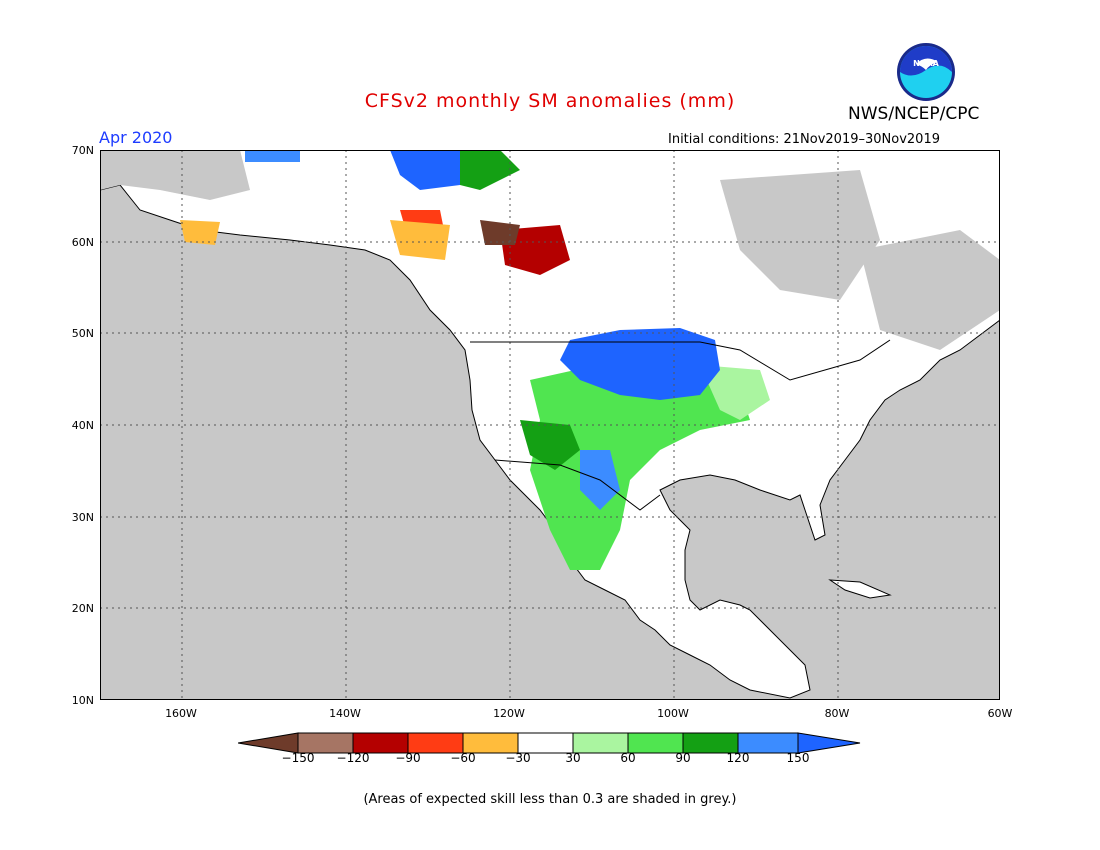  Describe the element at coordinates (1000, 713) in the screenshot. I see `lon-label-60w: 60W` at that location.